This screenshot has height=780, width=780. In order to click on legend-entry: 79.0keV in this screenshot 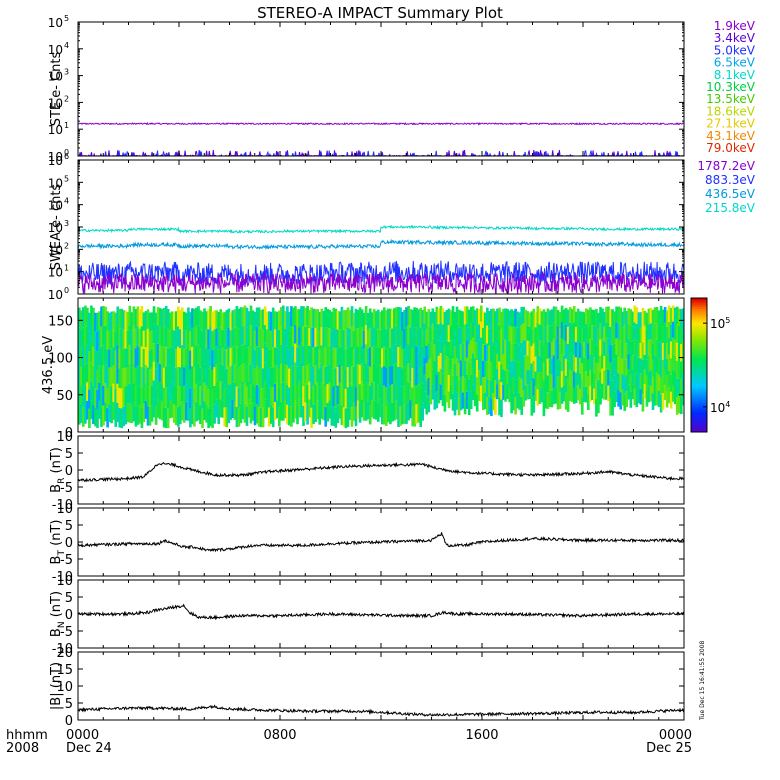, I will do `click(731, 148)`.